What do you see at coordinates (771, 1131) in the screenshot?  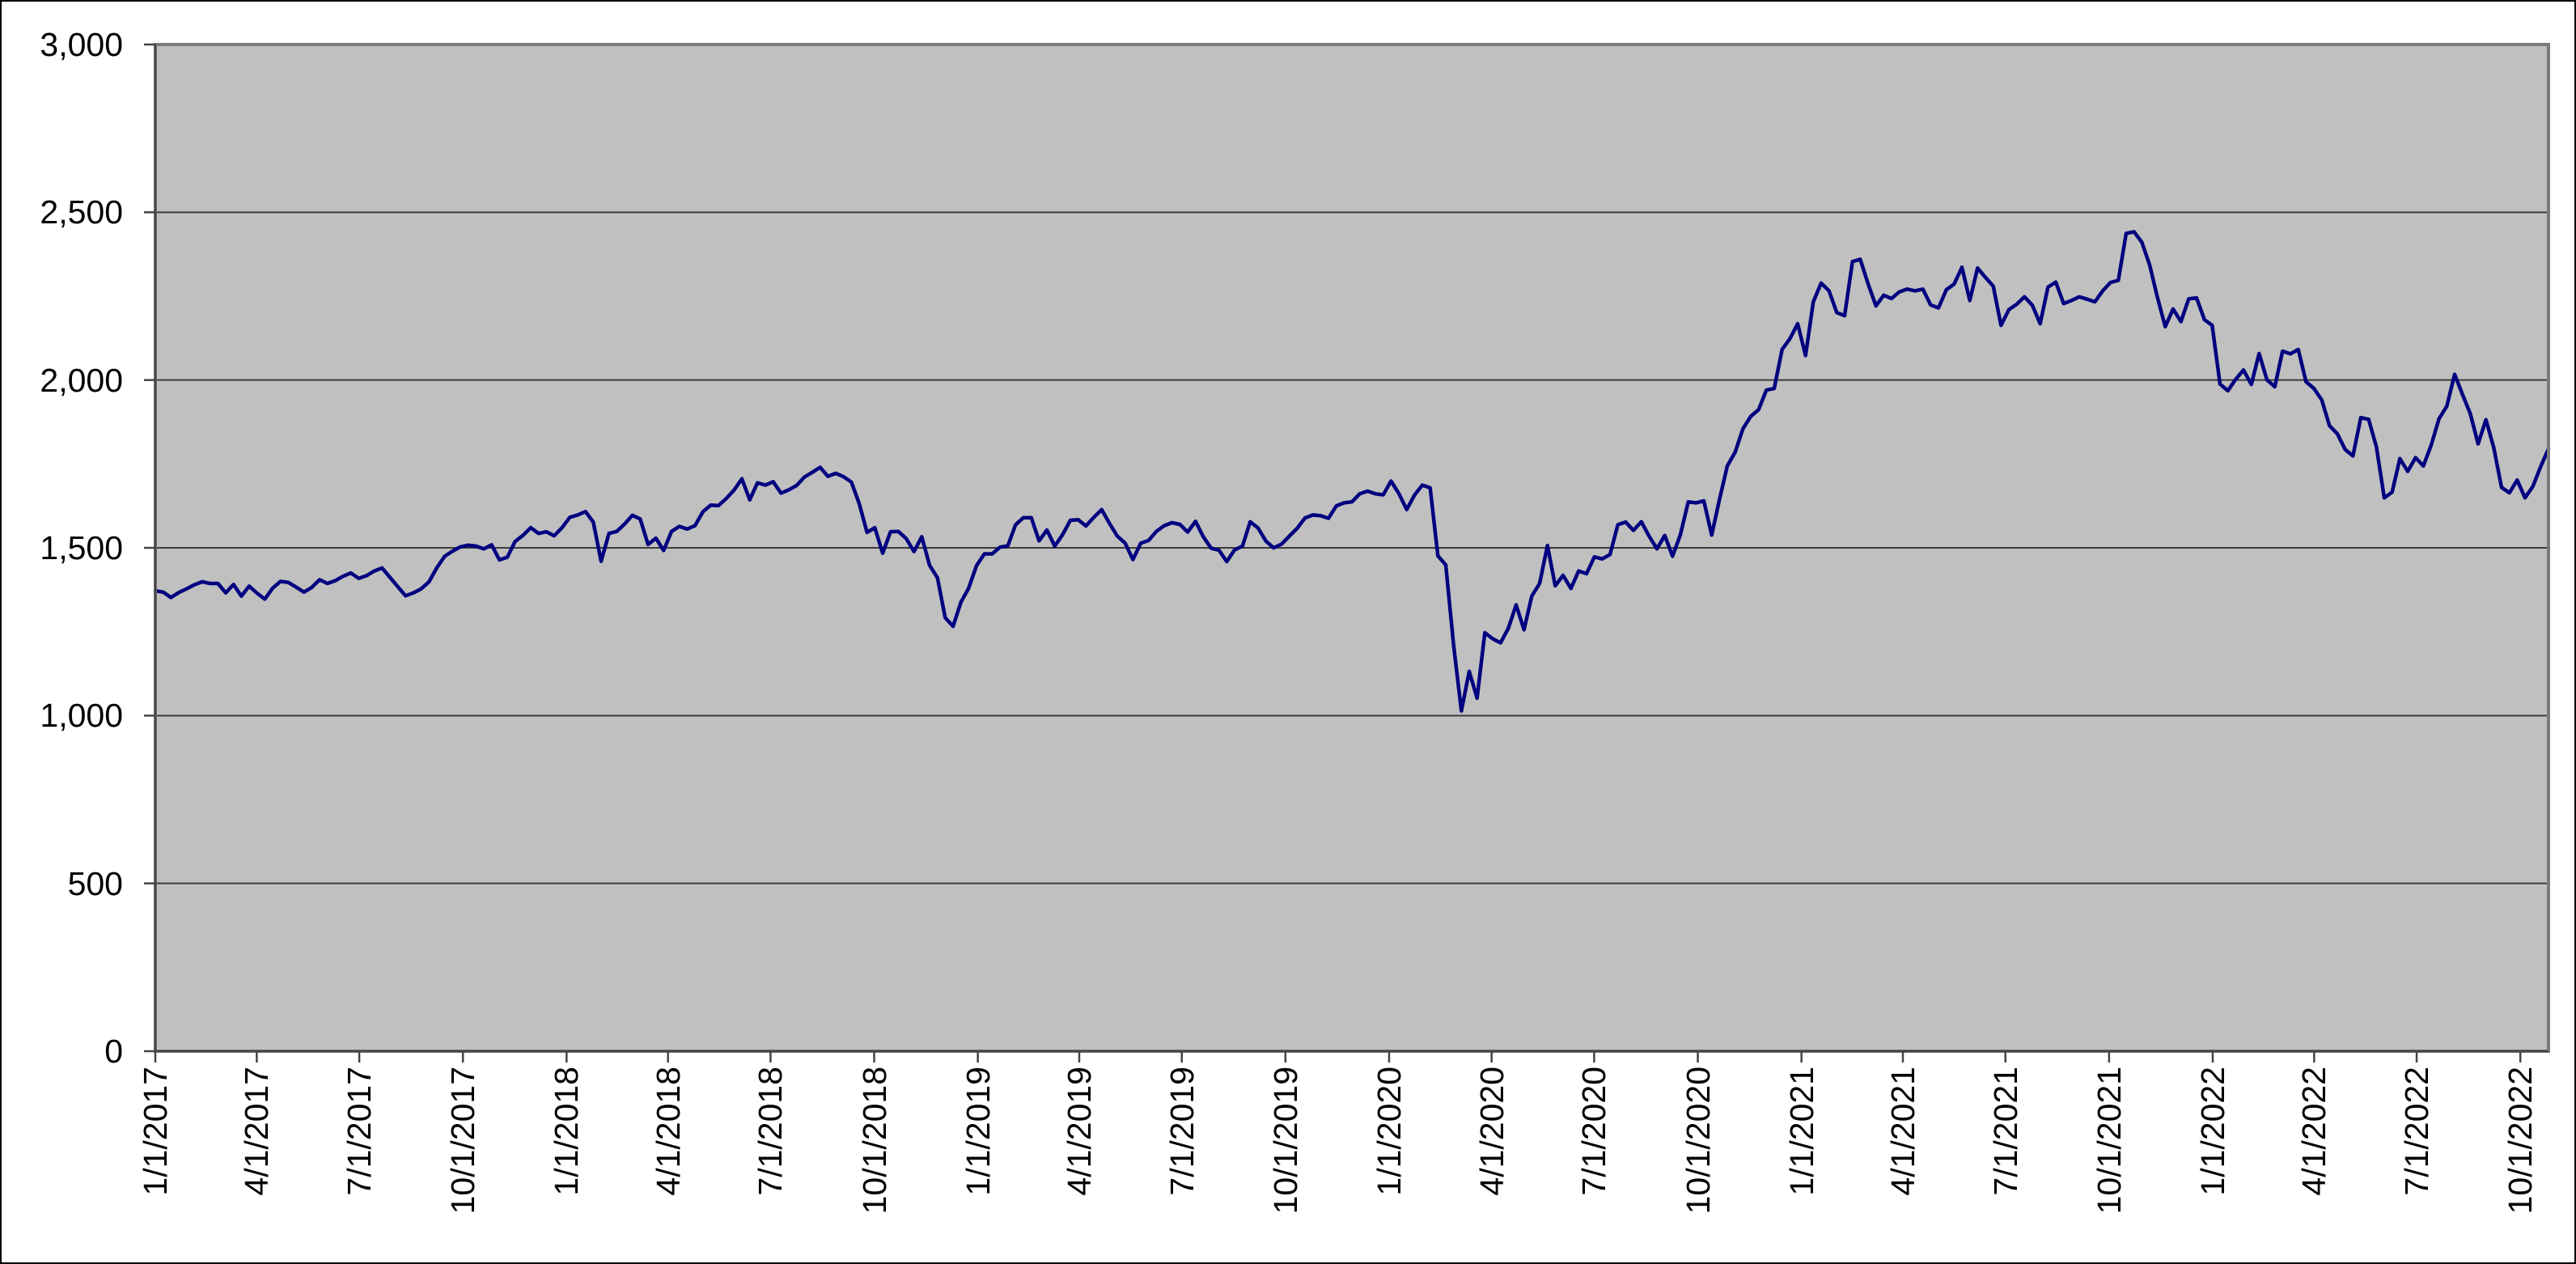 I see `x-axis-label: 7/1/2018` at bounding box center [771, 1131].